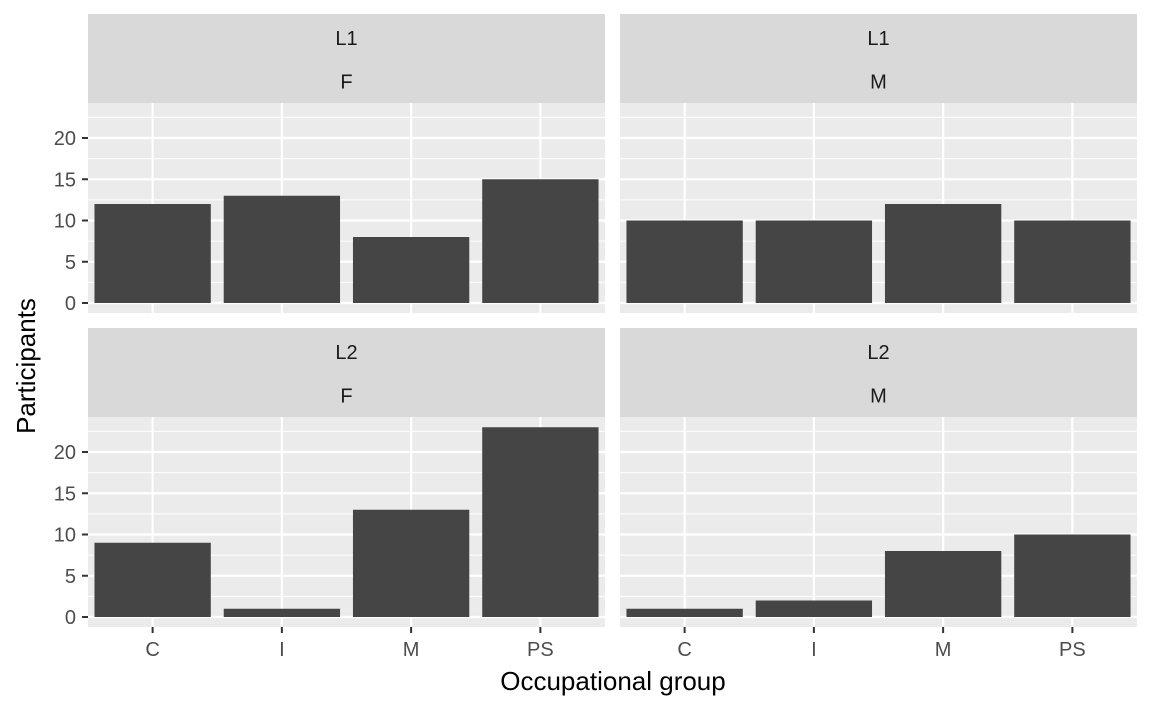  What do you see at coordinates (65, 536) in the screenshot?
I see `y-tick-label-l2-10: 10` at bounding box center [65, 536].